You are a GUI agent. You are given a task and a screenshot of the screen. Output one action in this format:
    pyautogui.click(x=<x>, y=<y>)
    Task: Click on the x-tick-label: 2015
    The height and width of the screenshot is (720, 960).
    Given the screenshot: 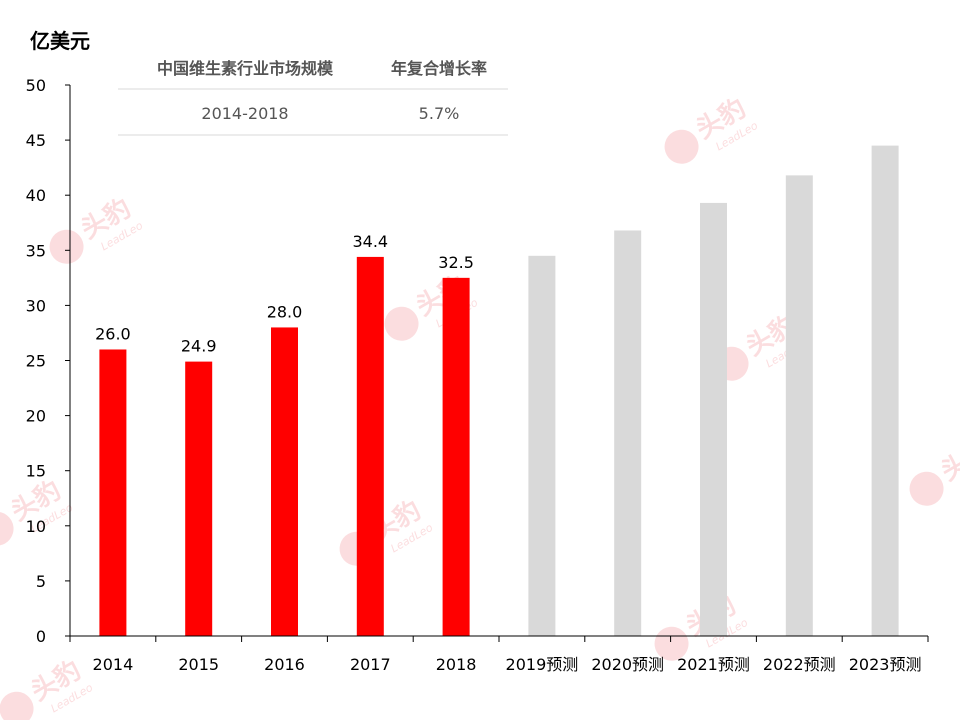 What is the action you would take?
    pyautogui.click(x=198, y=664)
    